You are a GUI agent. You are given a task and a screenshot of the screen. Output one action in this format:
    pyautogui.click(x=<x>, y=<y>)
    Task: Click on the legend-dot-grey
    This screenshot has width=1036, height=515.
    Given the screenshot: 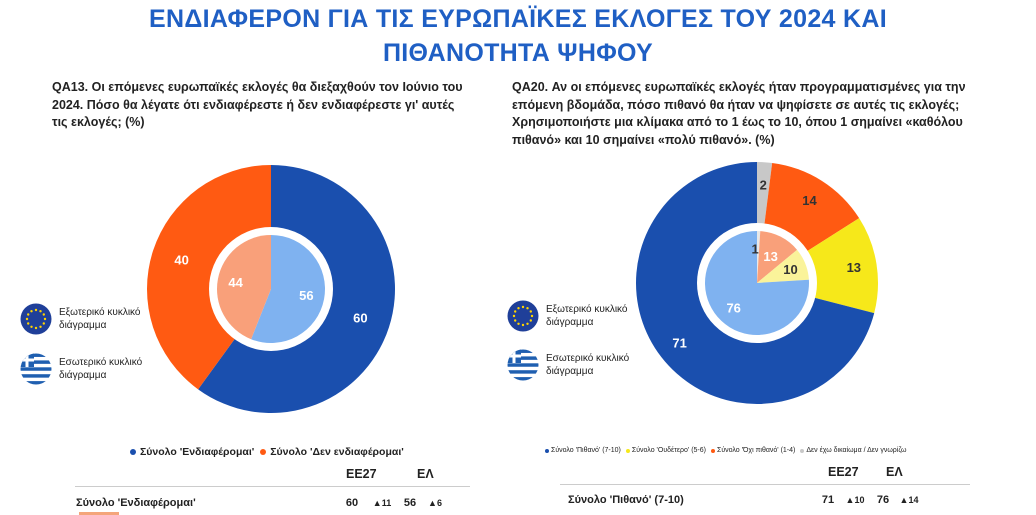 What is the action you would take?
    pyautogui.click(x=802, y=450)
    